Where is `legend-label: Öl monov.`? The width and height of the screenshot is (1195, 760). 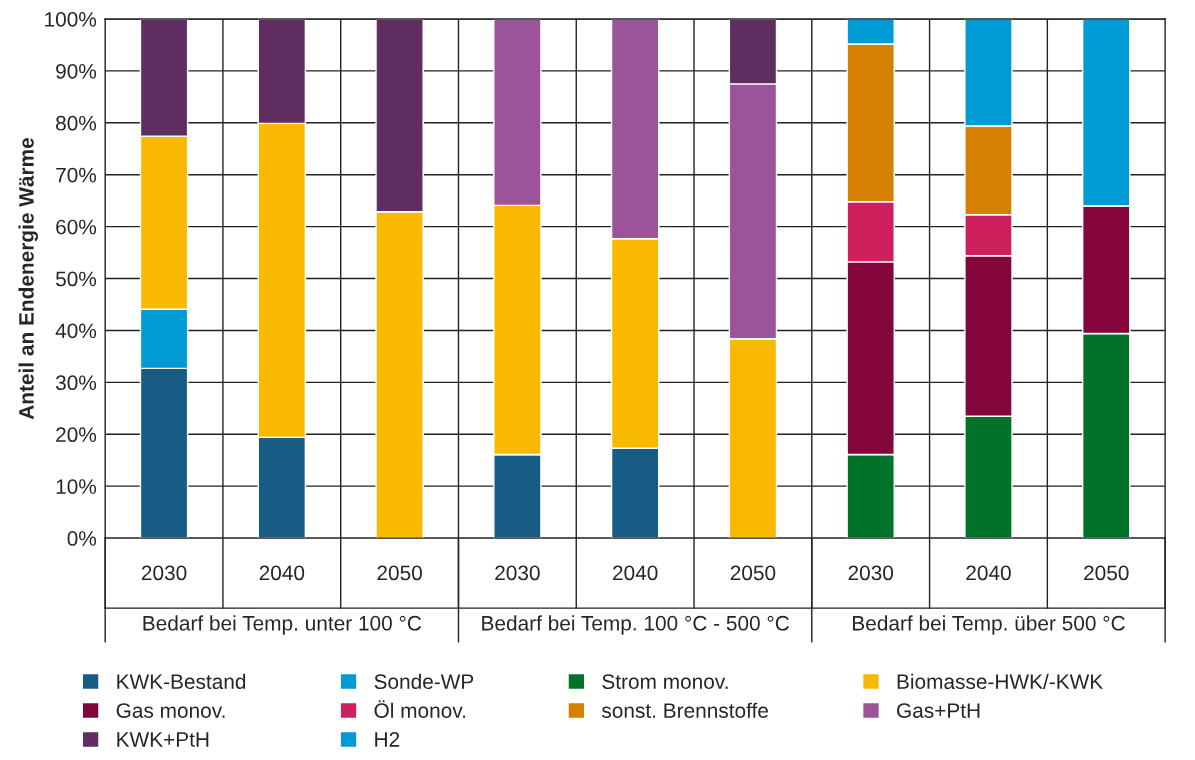 legend-label: Öl monov. is located at coordinates (420, 709).